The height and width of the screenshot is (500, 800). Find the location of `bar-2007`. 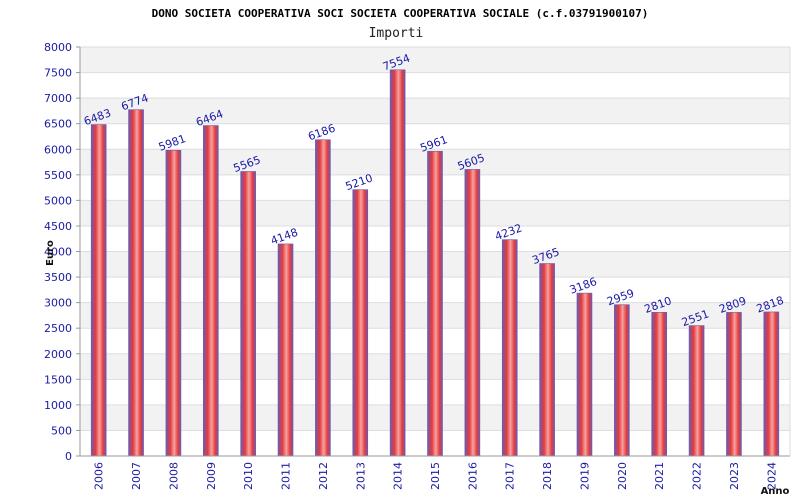

bar-2007 is located at coordinates (136, 283).